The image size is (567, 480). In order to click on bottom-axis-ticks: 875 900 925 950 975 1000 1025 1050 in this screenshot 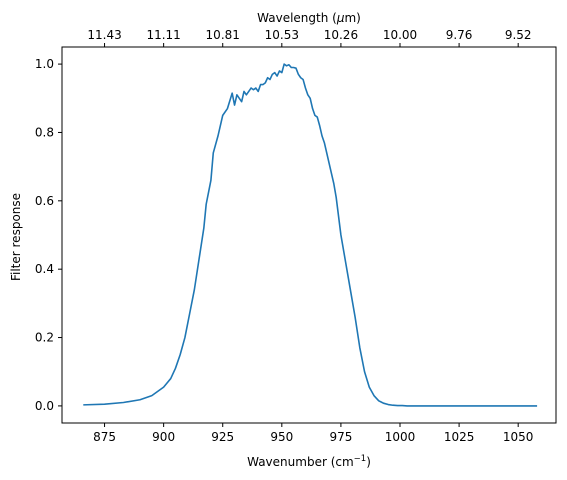, I will do `click(313, 433)`.